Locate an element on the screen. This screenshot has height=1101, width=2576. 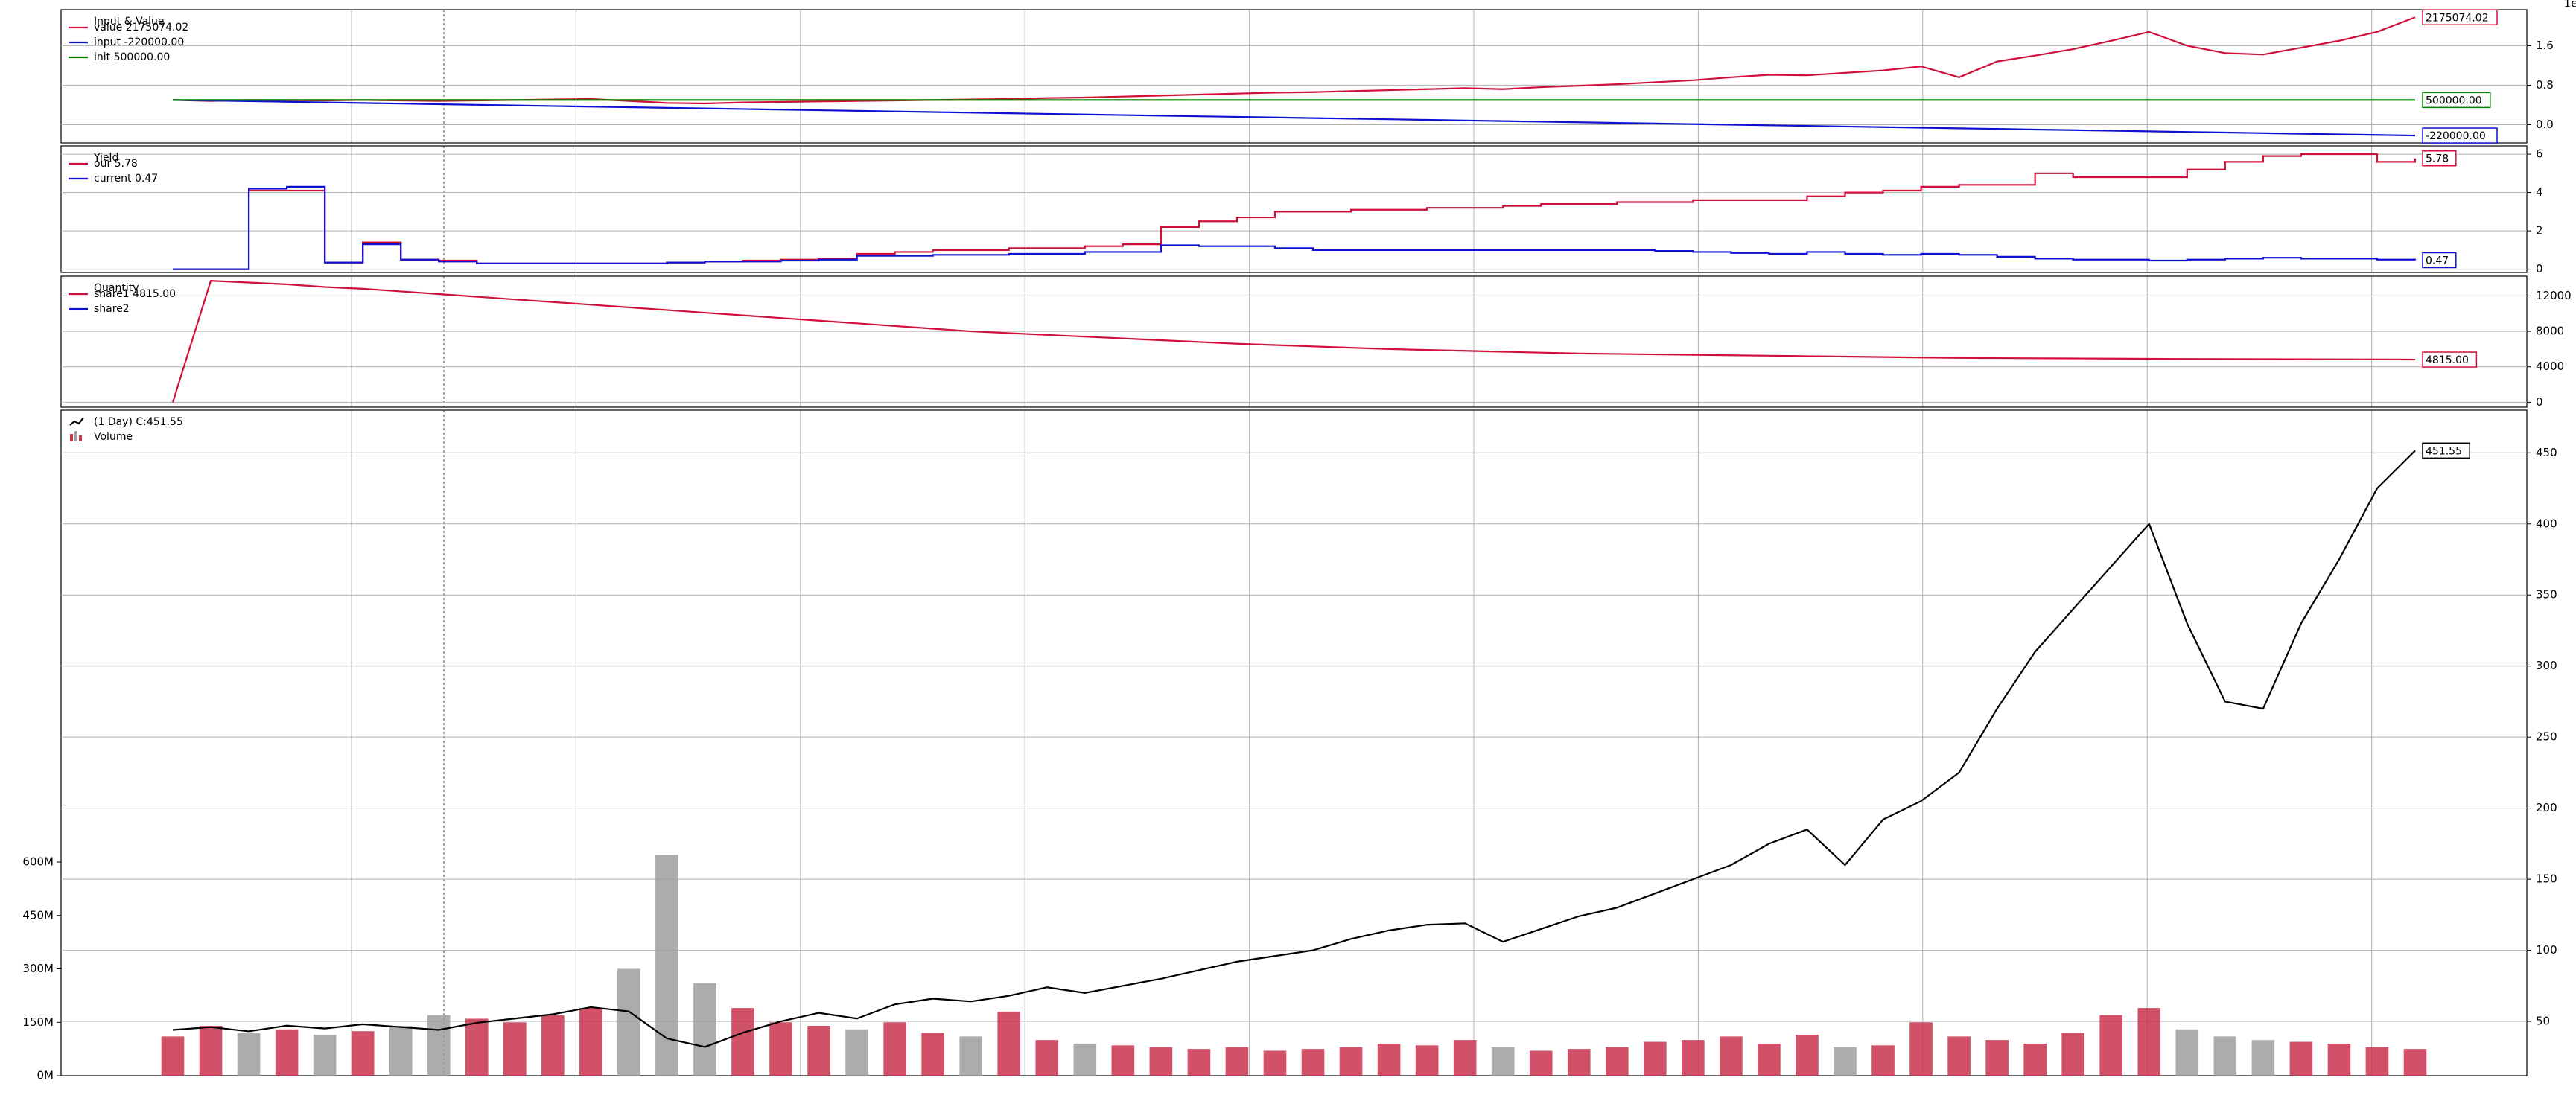
legend-label: Volume is located at coordinates (113, 437).